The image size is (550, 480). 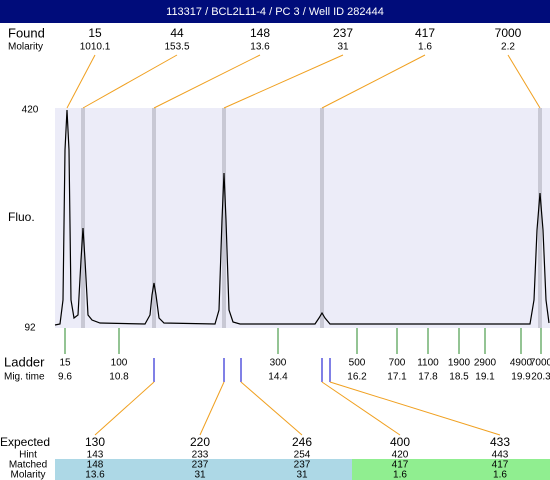 What do you see at coordinates (119, 363) in the screenshot?
I see `ladder-size: 100` at bounding box center [119, 363].